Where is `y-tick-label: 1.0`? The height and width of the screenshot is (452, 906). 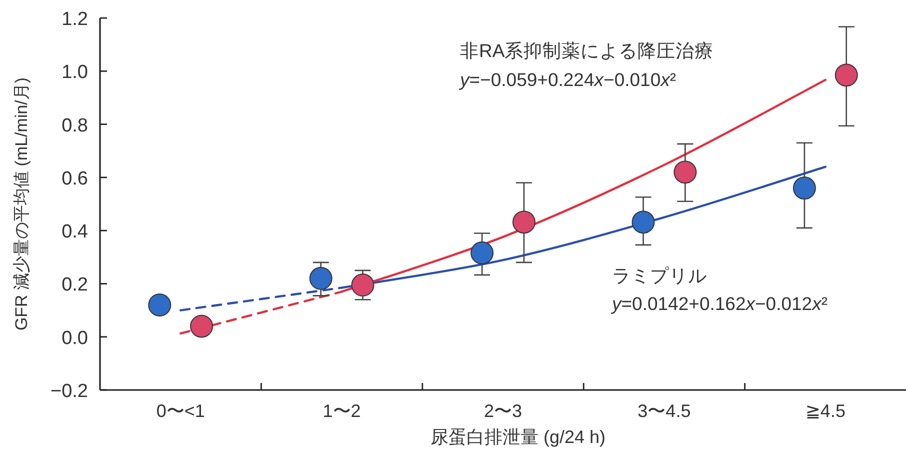
y-tick-label: 1.0 is located at coordinates (75, 73).